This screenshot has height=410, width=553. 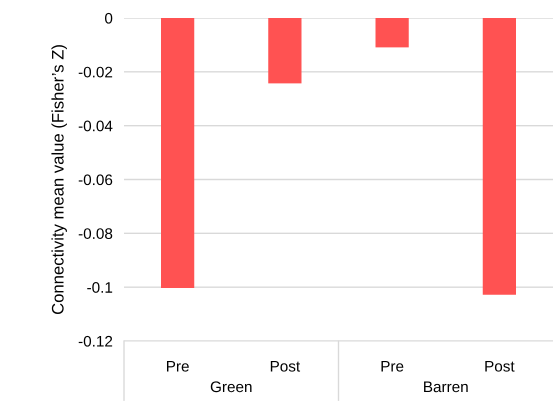 I want to click on y-tick-label: -0.06, so click(x=95, y=180).